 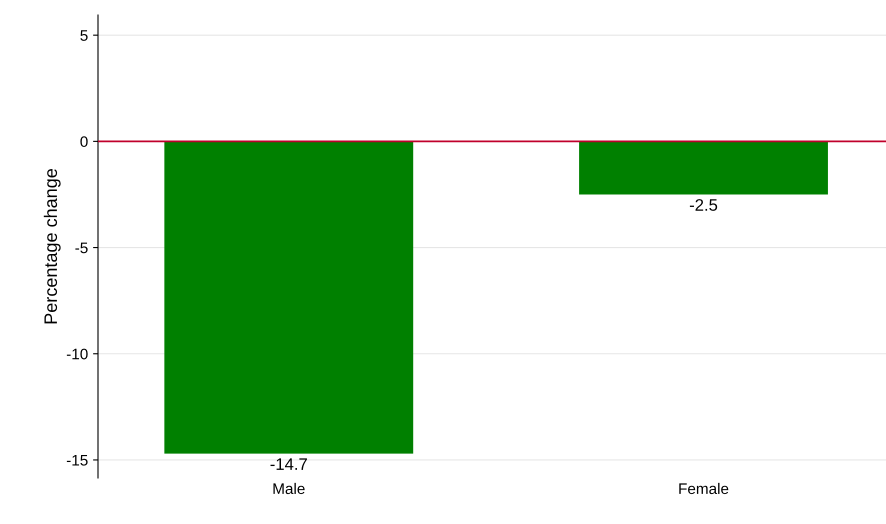 I want to click on x-tick-label: Male, so click(x=289, y=488).